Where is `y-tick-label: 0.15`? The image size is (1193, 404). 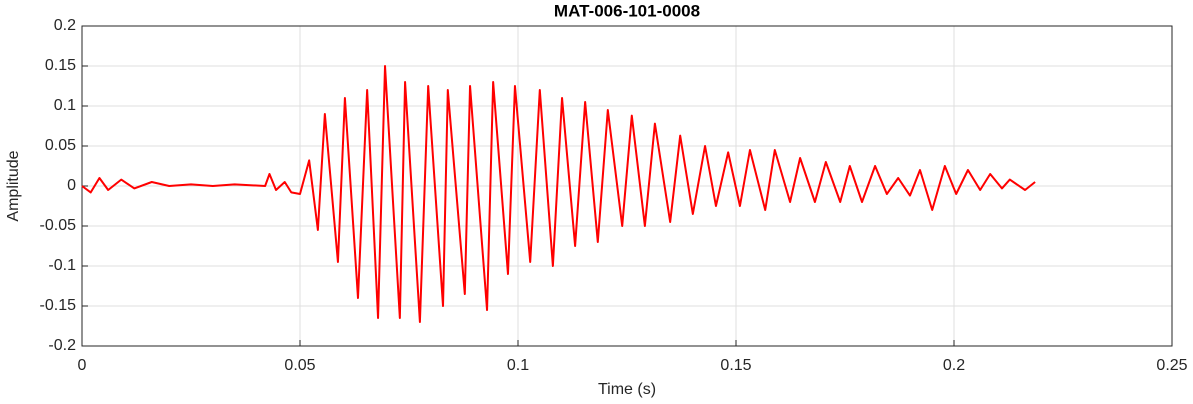 y-tick-label: 0.15 is located at coordinates (60, 65).